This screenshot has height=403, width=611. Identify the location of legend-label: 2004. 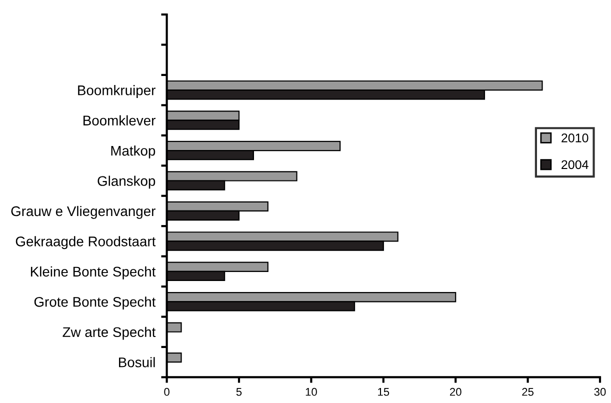
(575, 165).